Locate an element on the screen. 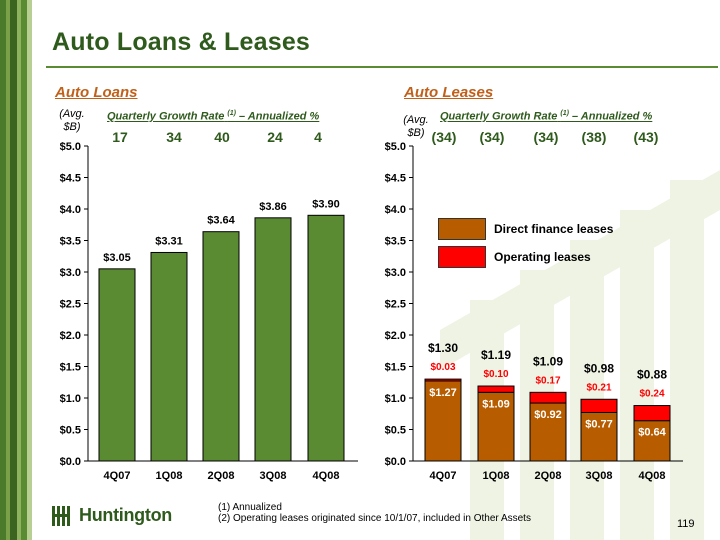 This screenshot has width=720, height=540. logo-text: Huntington is located at coordinates (125, 515).